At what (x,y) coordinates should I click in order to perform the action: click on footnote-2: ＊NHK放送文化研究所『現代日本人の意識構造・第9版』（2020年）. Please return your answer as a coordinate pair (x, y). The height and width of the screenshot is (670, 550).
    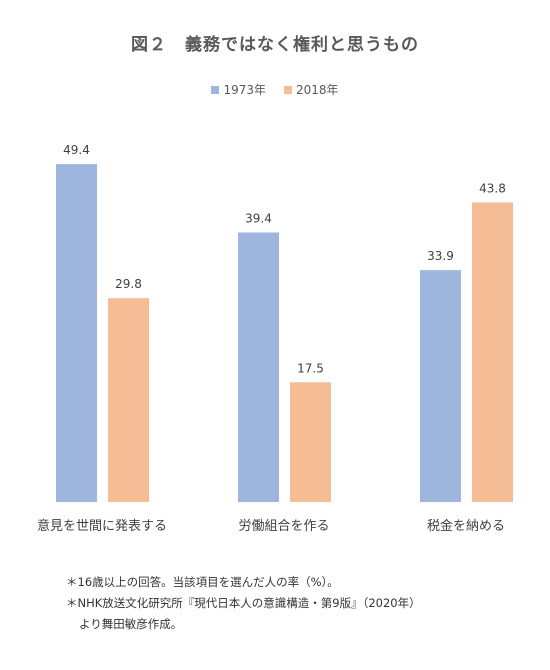
    Looking at the image, I should click on (243, 603).